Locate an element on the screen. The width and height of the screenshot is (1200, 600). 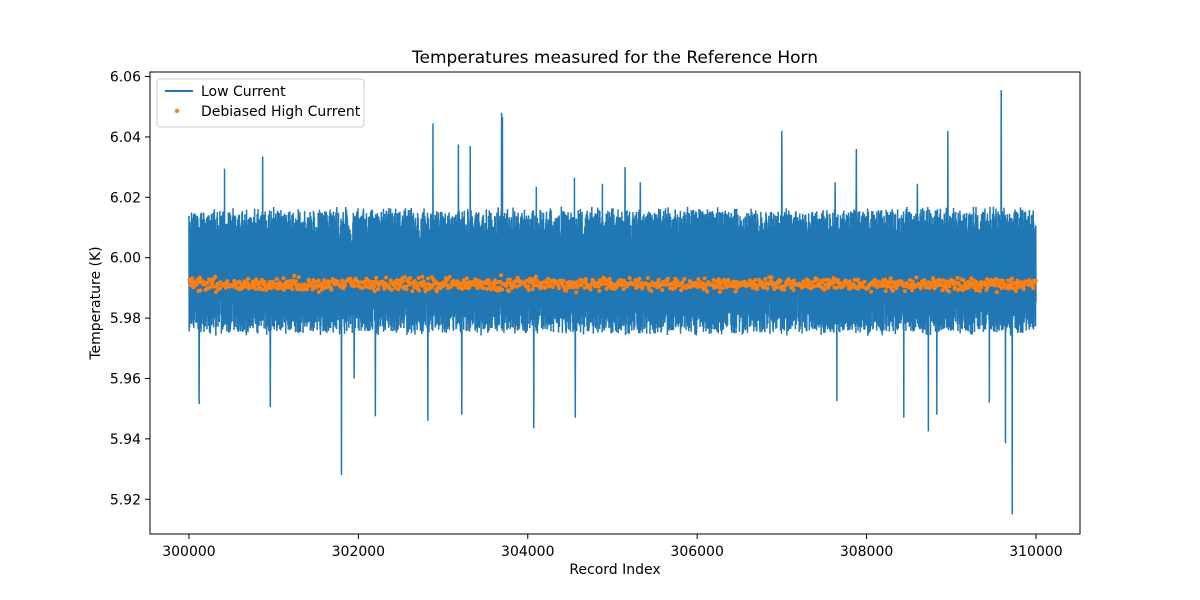
y-tick-label: 5.98 is located at coordinates (125, 319).